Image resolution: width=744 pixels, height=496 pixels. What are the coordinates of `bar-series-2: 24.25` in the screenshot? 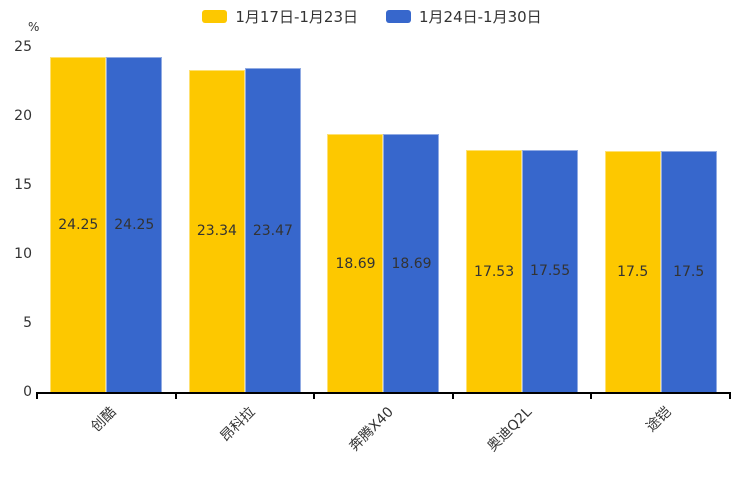 It's located at (134, 224).